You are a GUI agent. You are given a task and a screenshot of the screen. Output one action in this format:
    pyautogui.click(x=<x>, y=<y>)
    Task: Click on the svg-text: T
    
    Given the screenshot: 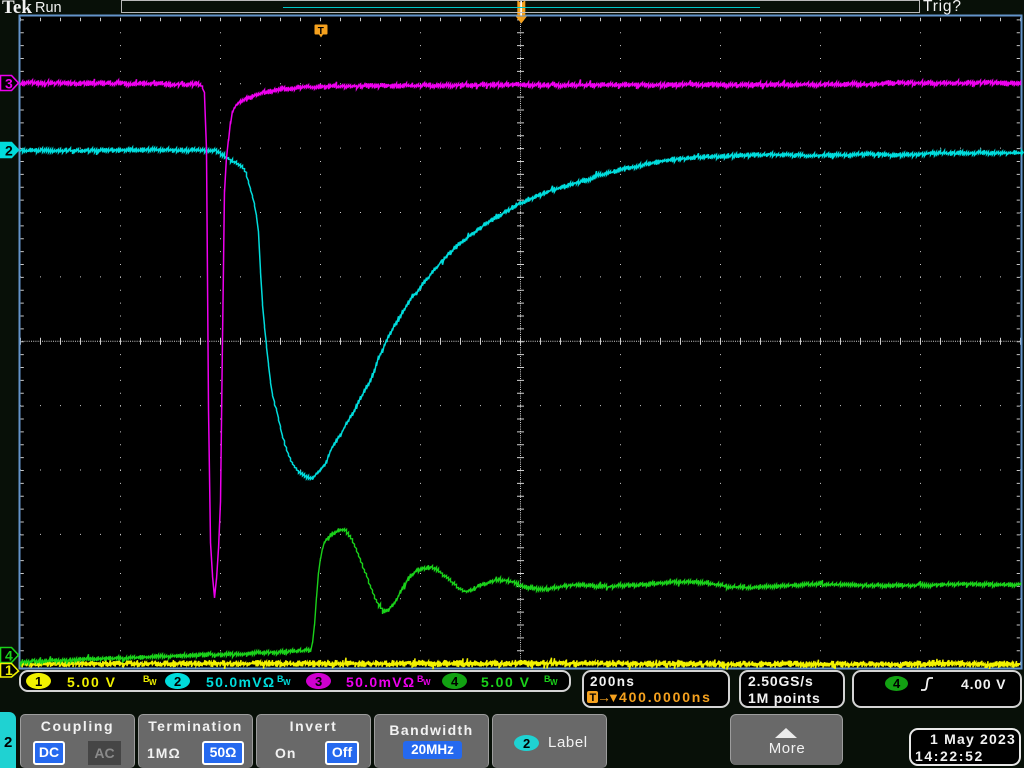 What is the action you would take?
    pyautogui.click(x=321, y=31)
    